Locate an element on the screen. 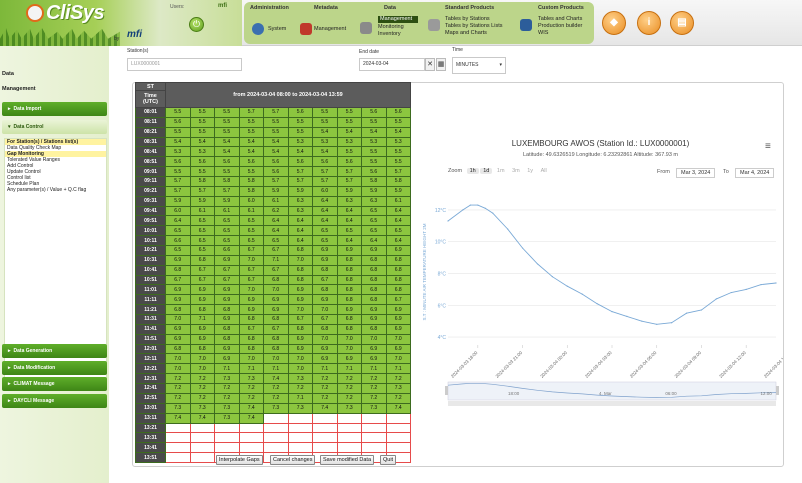  menu-item-metadata-management: Management is located at coordinates (330, 29).